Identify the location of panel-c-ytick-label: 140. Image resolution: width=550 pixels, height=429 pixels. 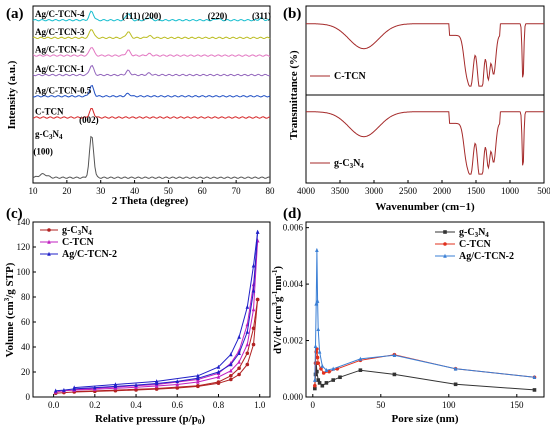
(24, 222).